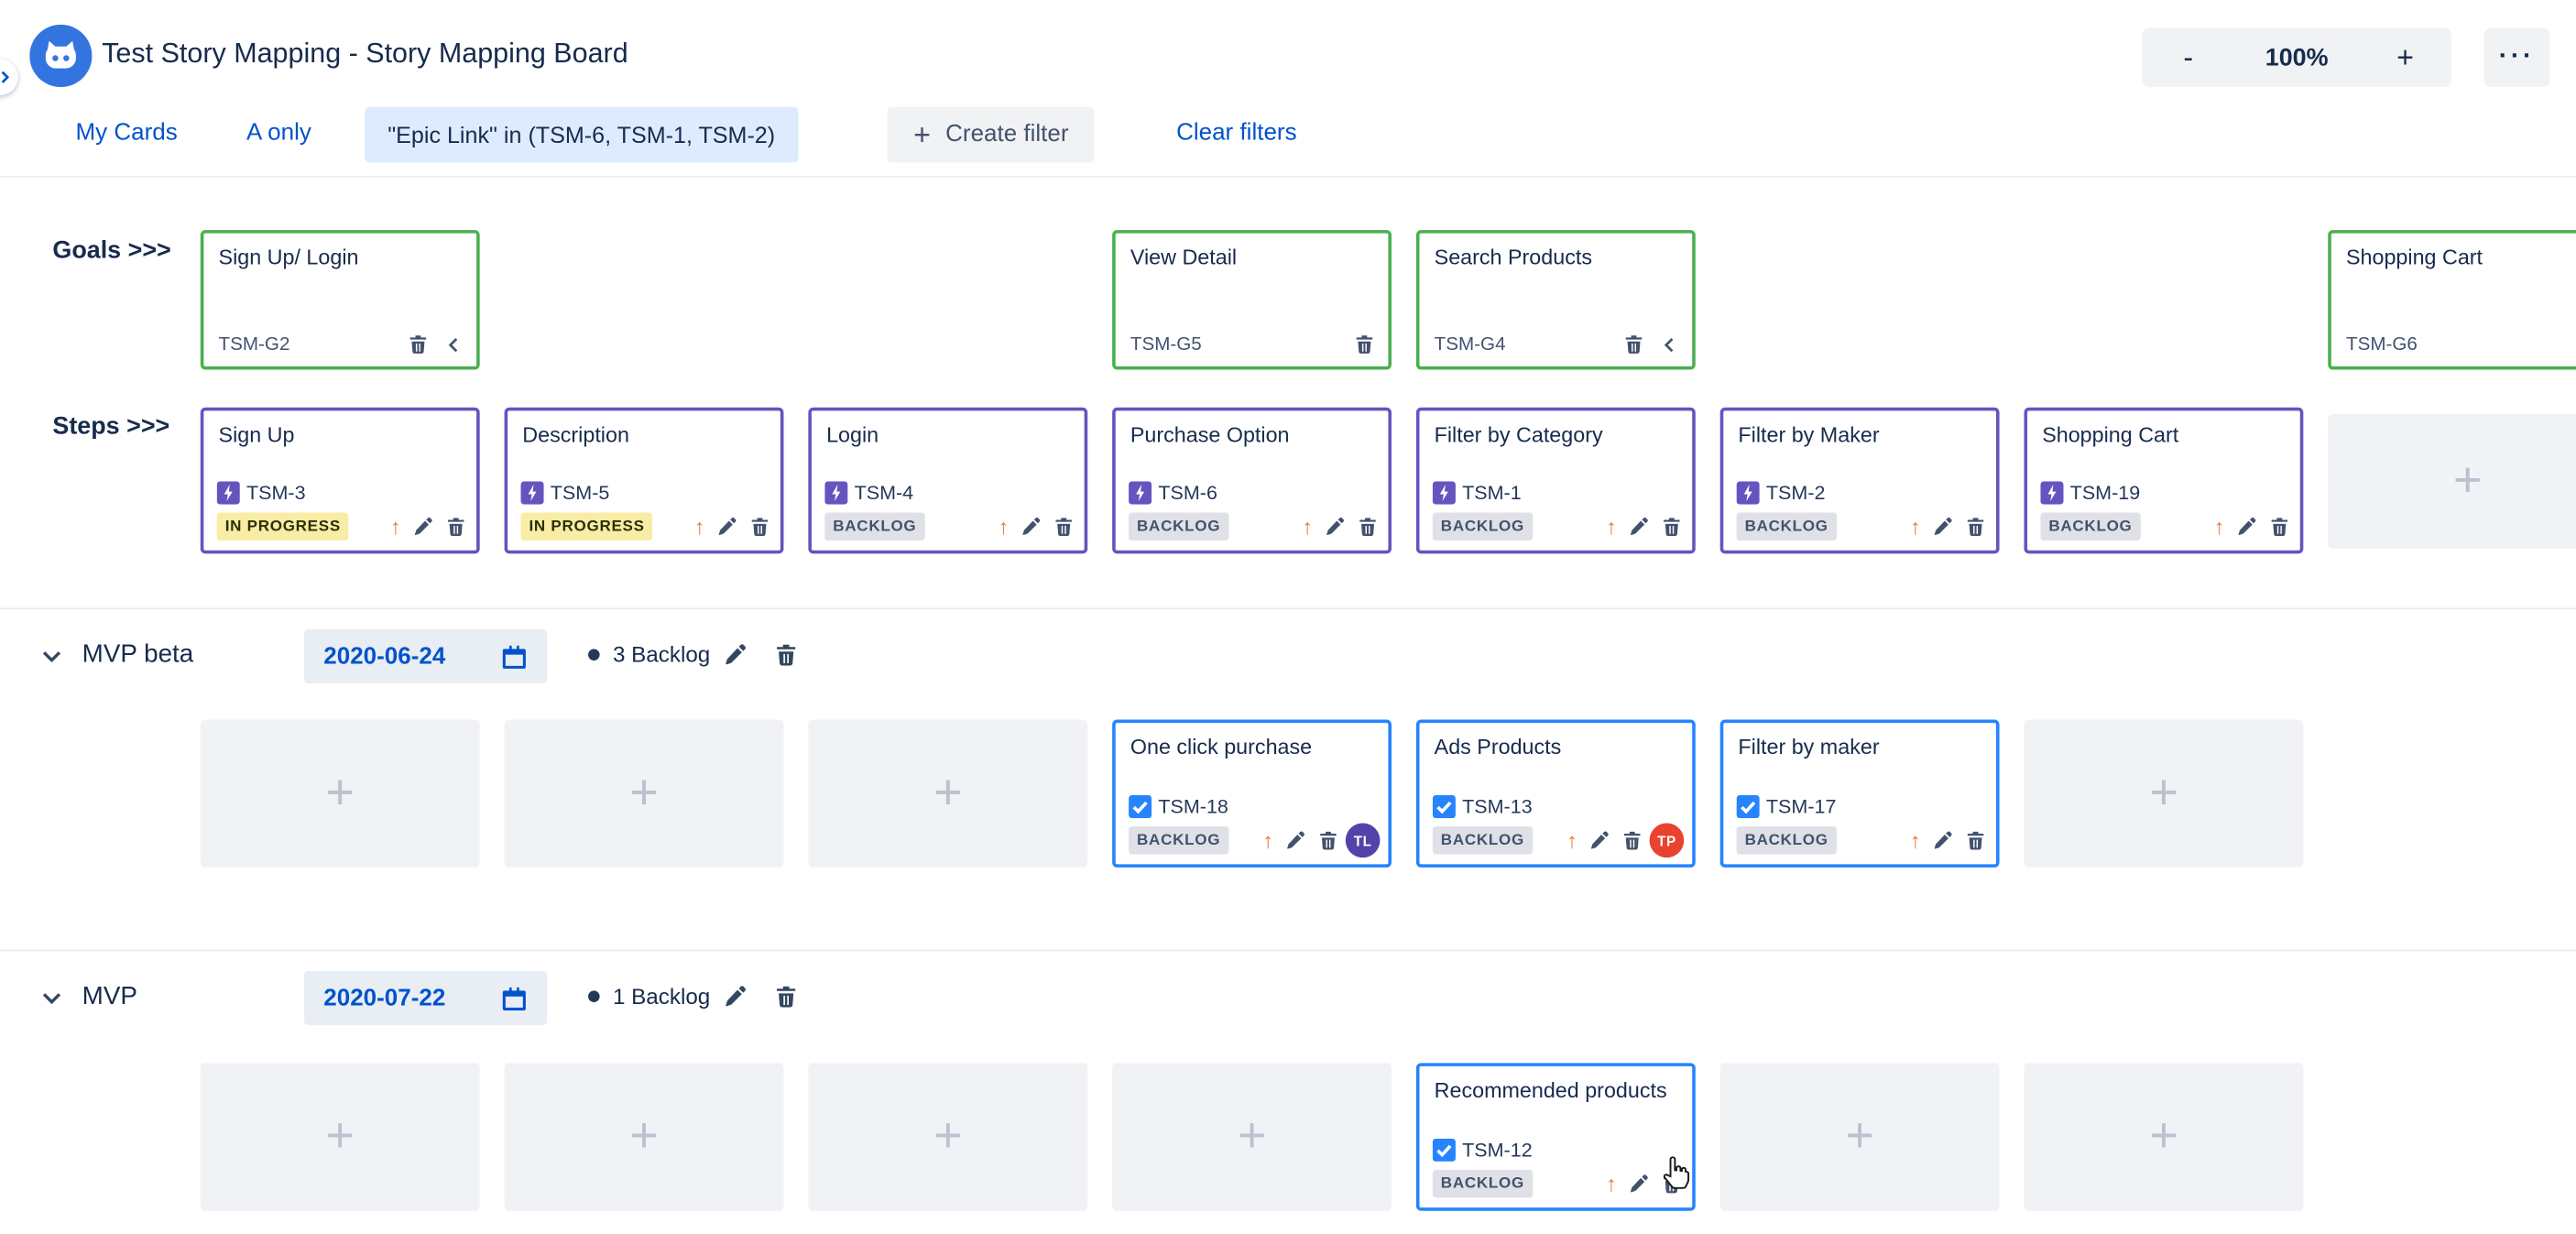 This screenshot has height=1234, width=2576. I want to click on step-card: Filter by Category TSM-1 BACKLOG ↑, so click(1556, 480).